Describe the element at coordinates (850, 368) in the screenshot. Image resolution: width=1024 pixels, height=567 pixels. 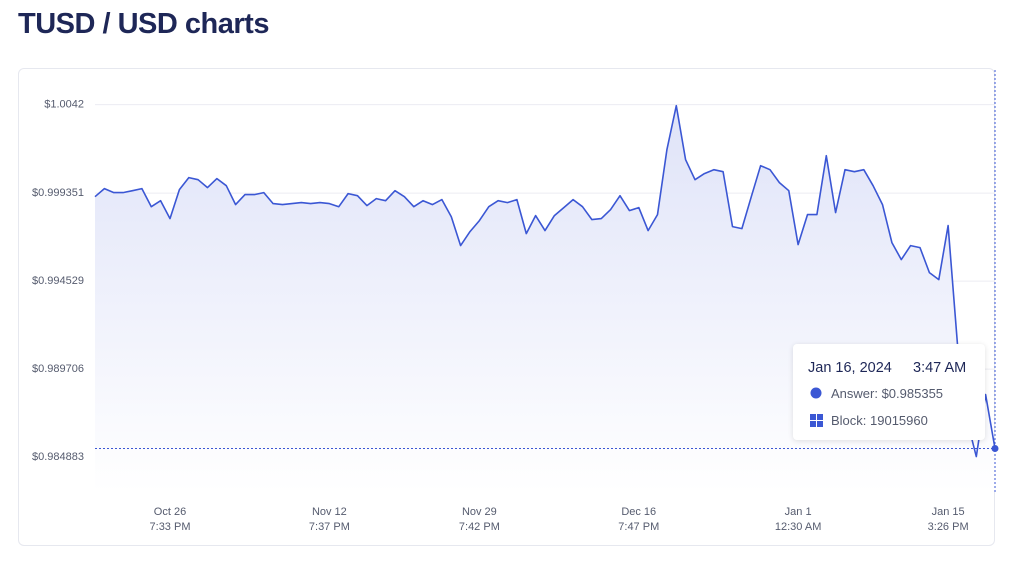
I see `tooltip-date: Jan 16, 2024` at that location.